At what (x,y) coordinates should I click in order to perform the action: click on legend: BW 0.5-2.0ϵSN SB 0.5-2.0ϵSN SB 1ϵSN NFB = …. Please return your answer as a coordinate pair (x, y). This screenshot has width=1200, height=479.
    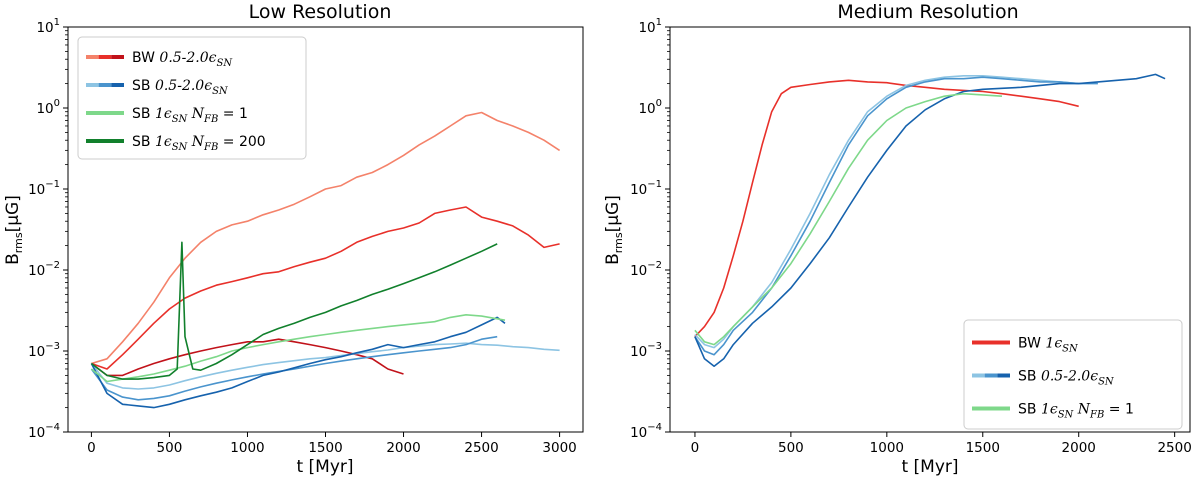
    Looking at the image, I should click on (192, 98).